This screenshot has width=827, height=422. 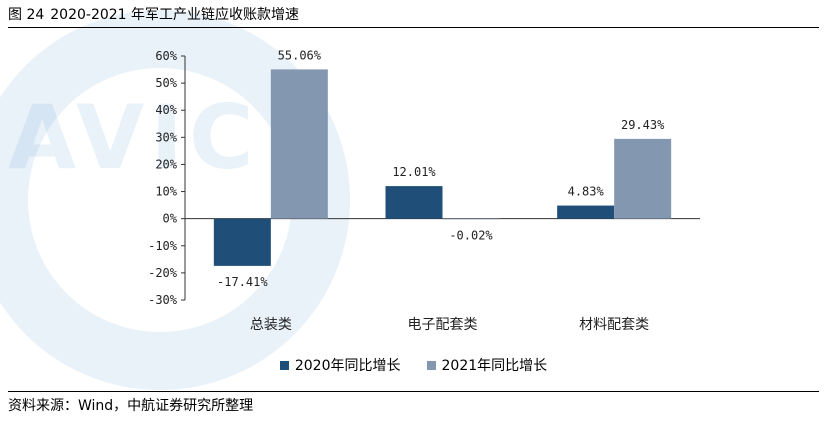 I want to click on y-tick-label: 30%, so click(x=166, y=137).